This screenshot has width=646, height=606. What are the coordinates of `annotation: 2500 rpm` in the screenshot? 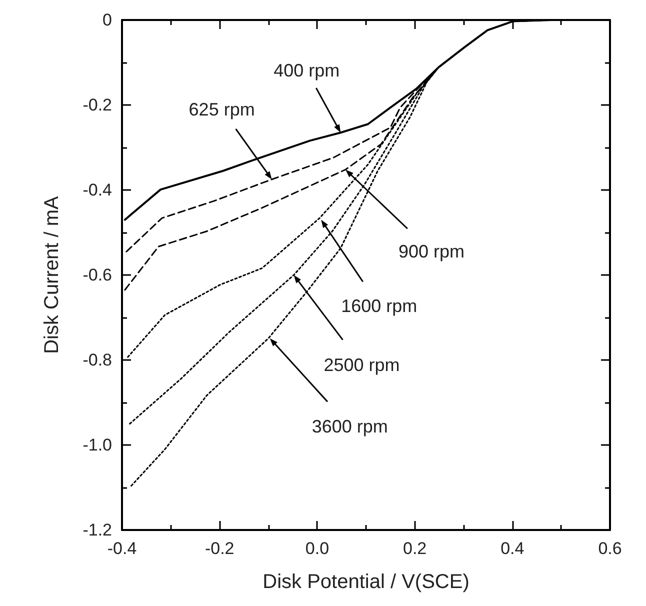 It's located at (362, 365).